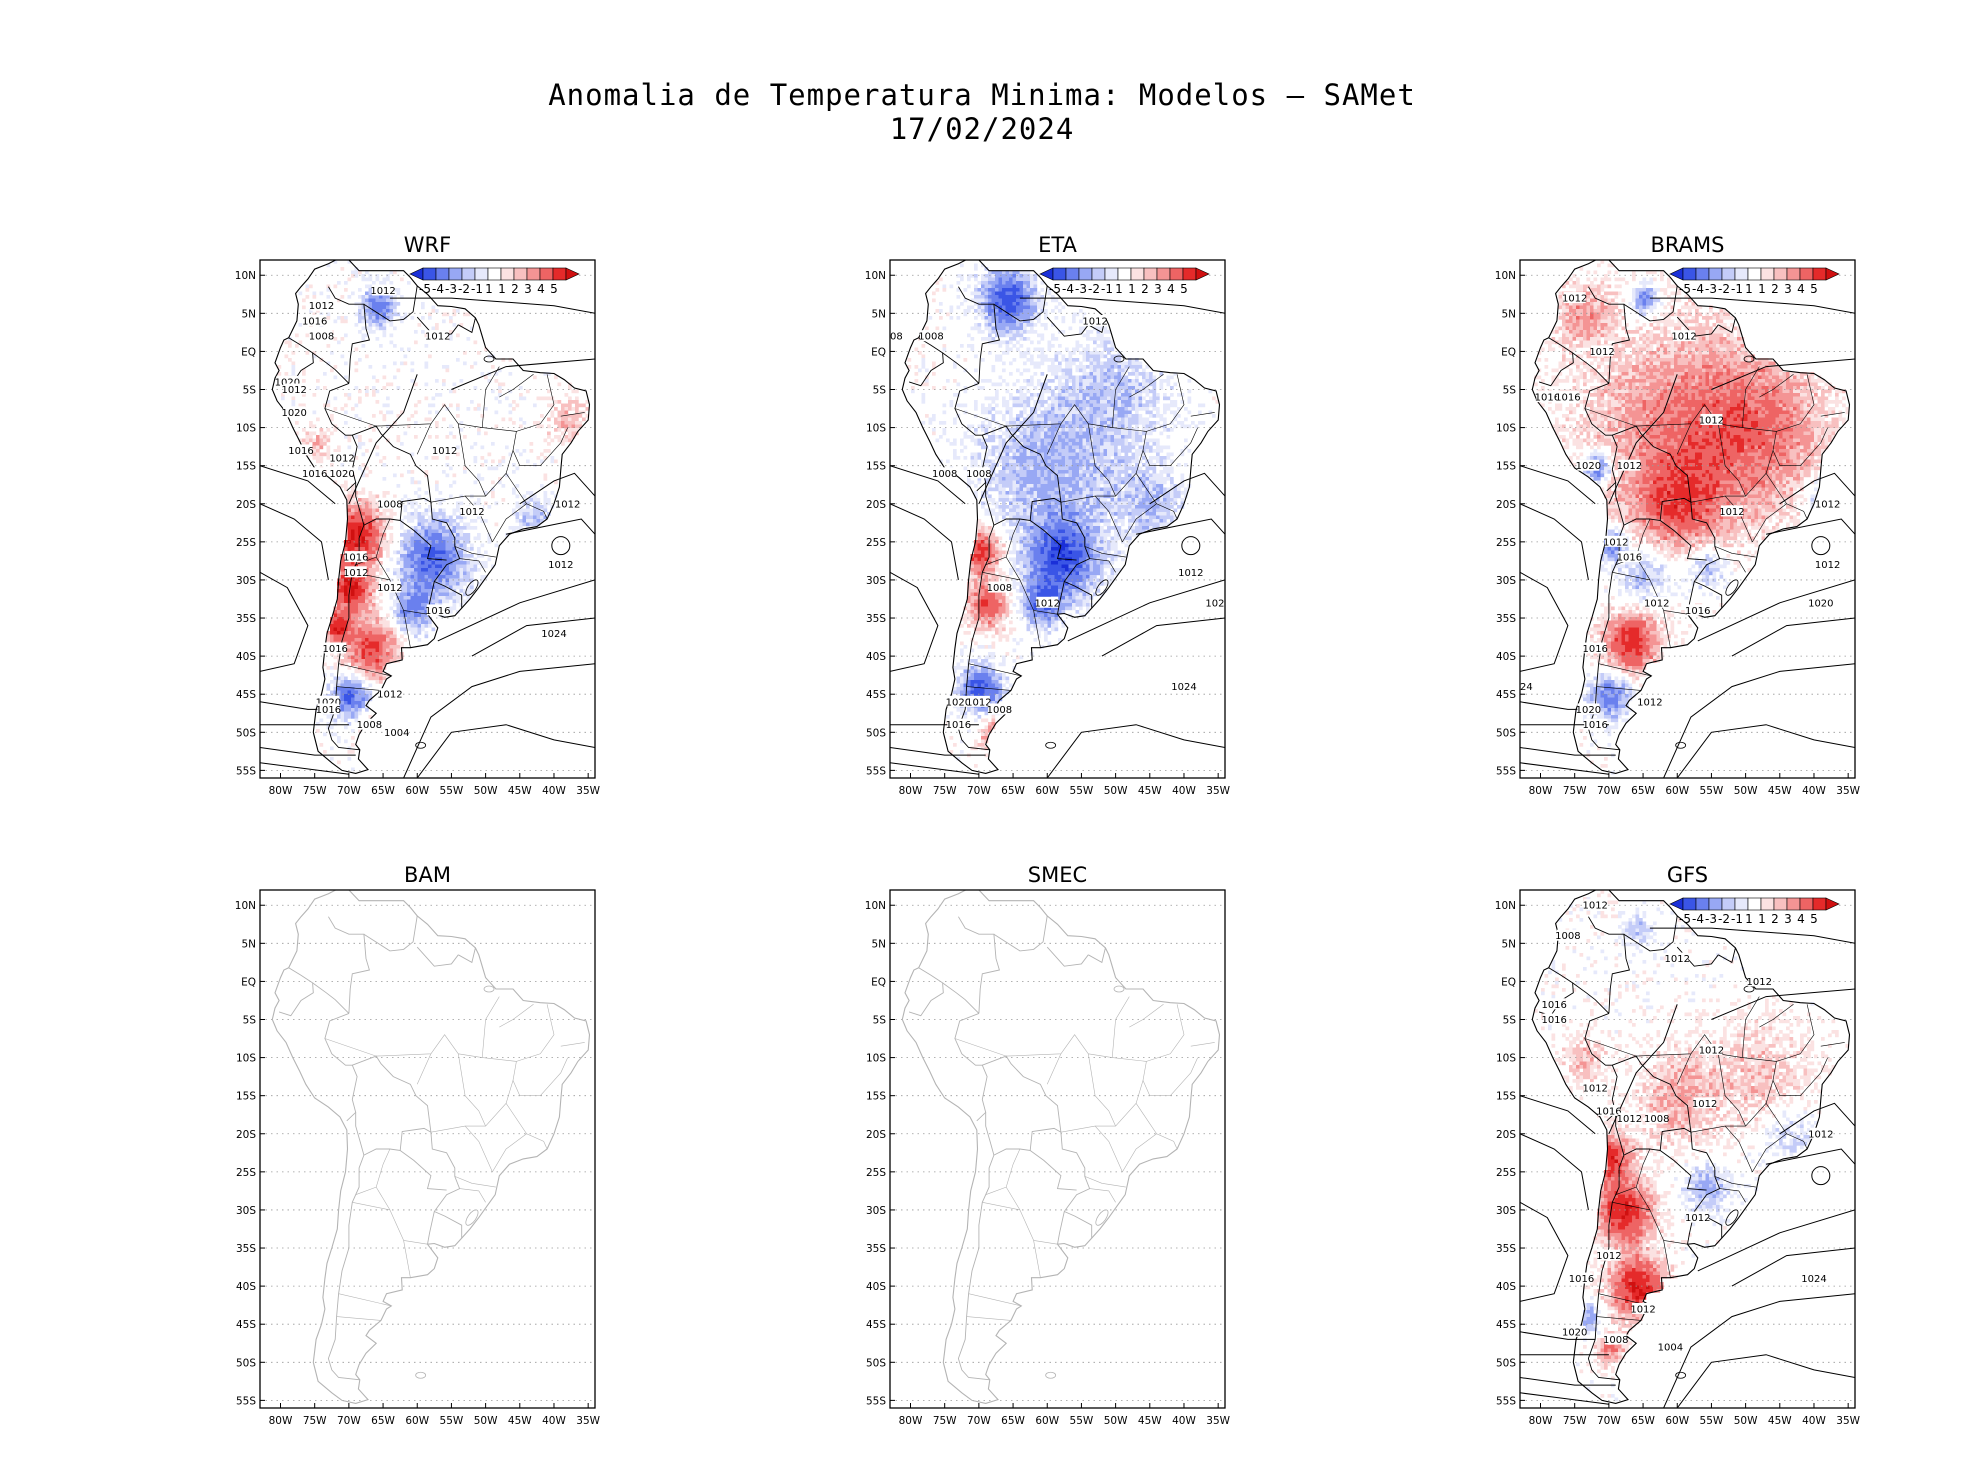 The height and width of the screenshot is (1459, 1964). What do you see at coordinates (1013, 791) in the screenshot?
I see `lon-tick-label: 65W` at bounding box center [1013, 791].